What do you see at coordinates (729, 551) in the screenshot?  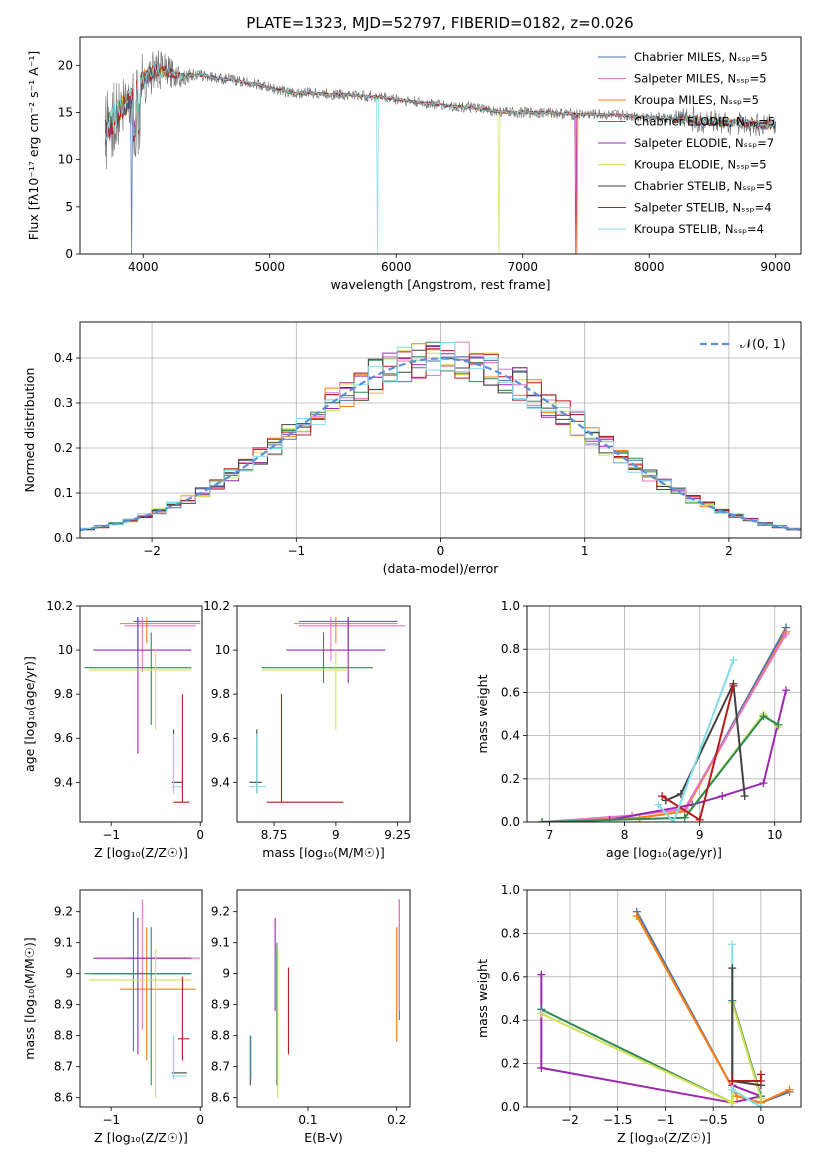 I see `residual-histogram-xtick-label: 2` at bounding box center [729, 551].